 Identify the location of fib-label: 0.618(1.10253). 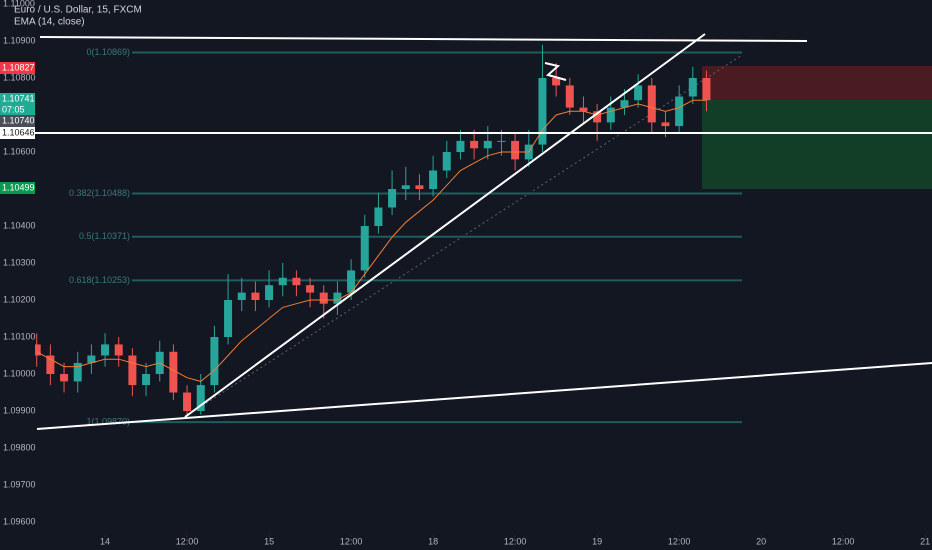
(99, 280).